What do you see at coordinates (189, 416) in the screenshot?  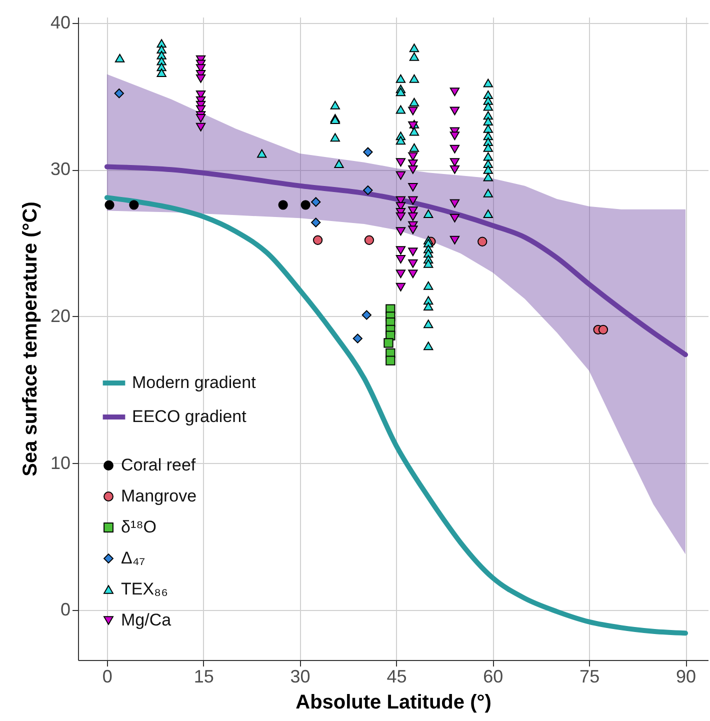 I see `legend-label: EECO gradient` at bounding box center [189, 416].